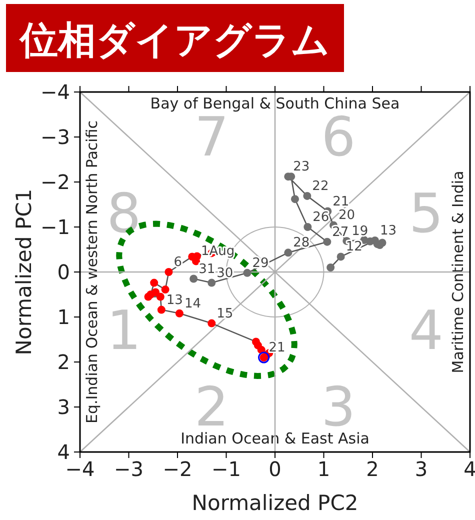 Image resolution: width=475 pixels, height=520 pixels. I want to click on annotation: 23, so click(301, 167).